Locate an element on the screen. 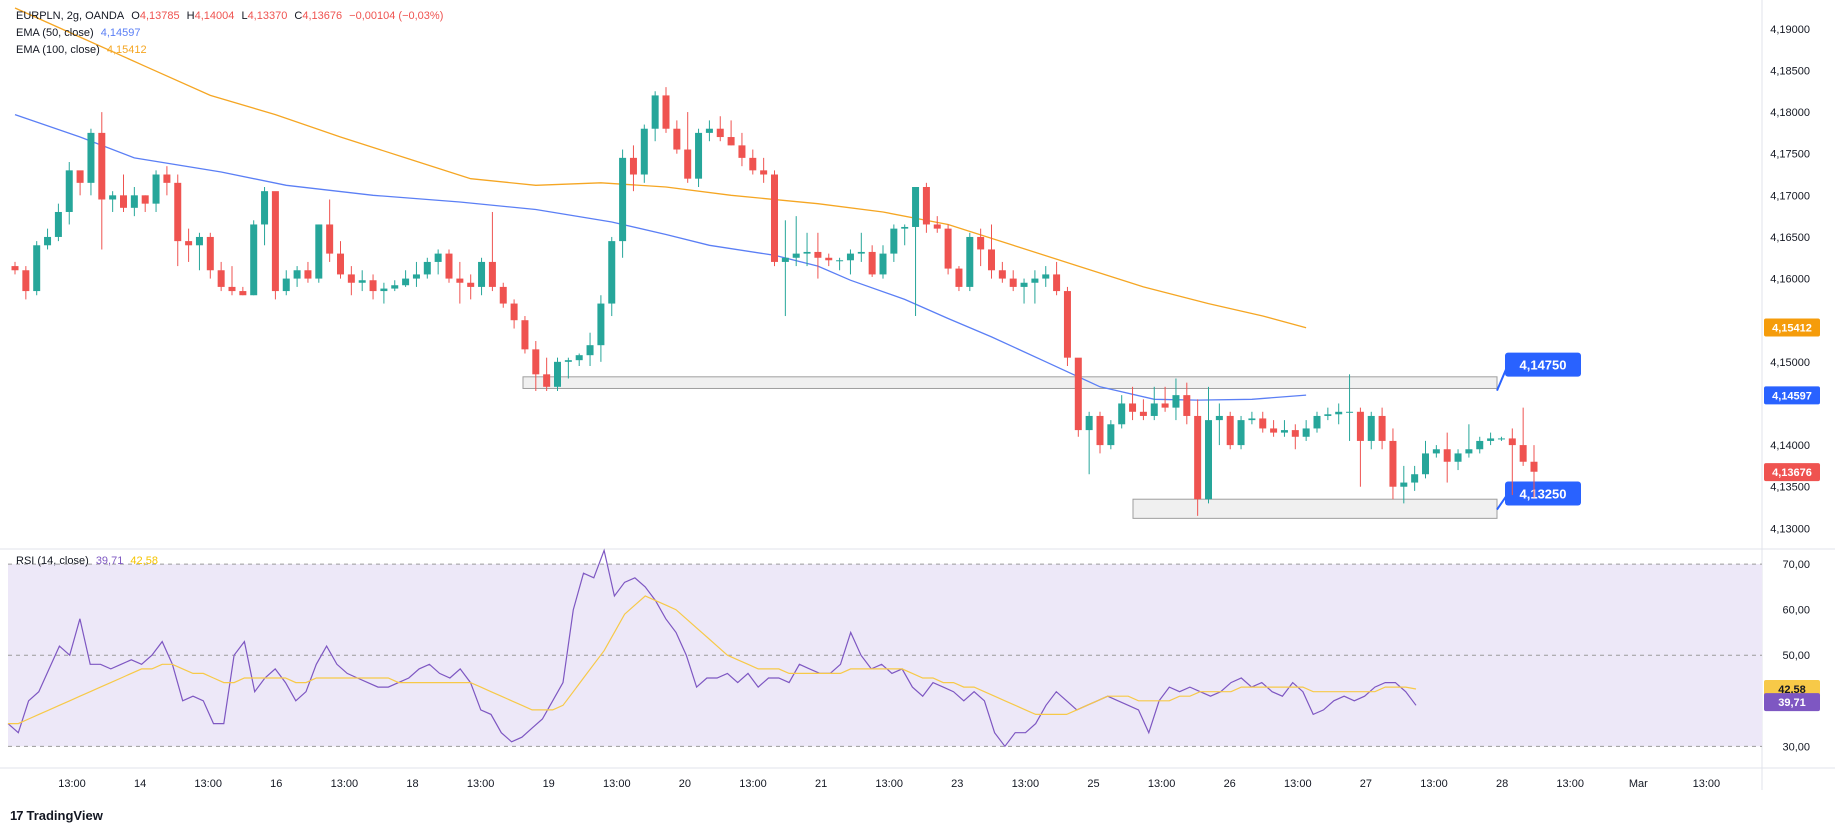 The height and width of the screenshot is (838, 1835). price-tick-label: 4,13000 is located at coordinates (1790, 529).